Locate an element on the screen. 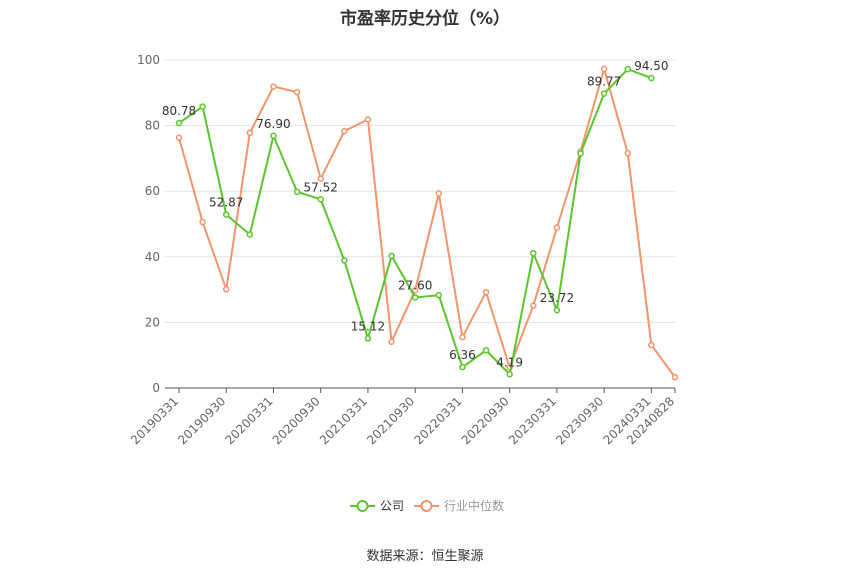 The width and height of the screenshot is (850, 575). x-tick-label: 20210930 is located at coordinates (390, 420).